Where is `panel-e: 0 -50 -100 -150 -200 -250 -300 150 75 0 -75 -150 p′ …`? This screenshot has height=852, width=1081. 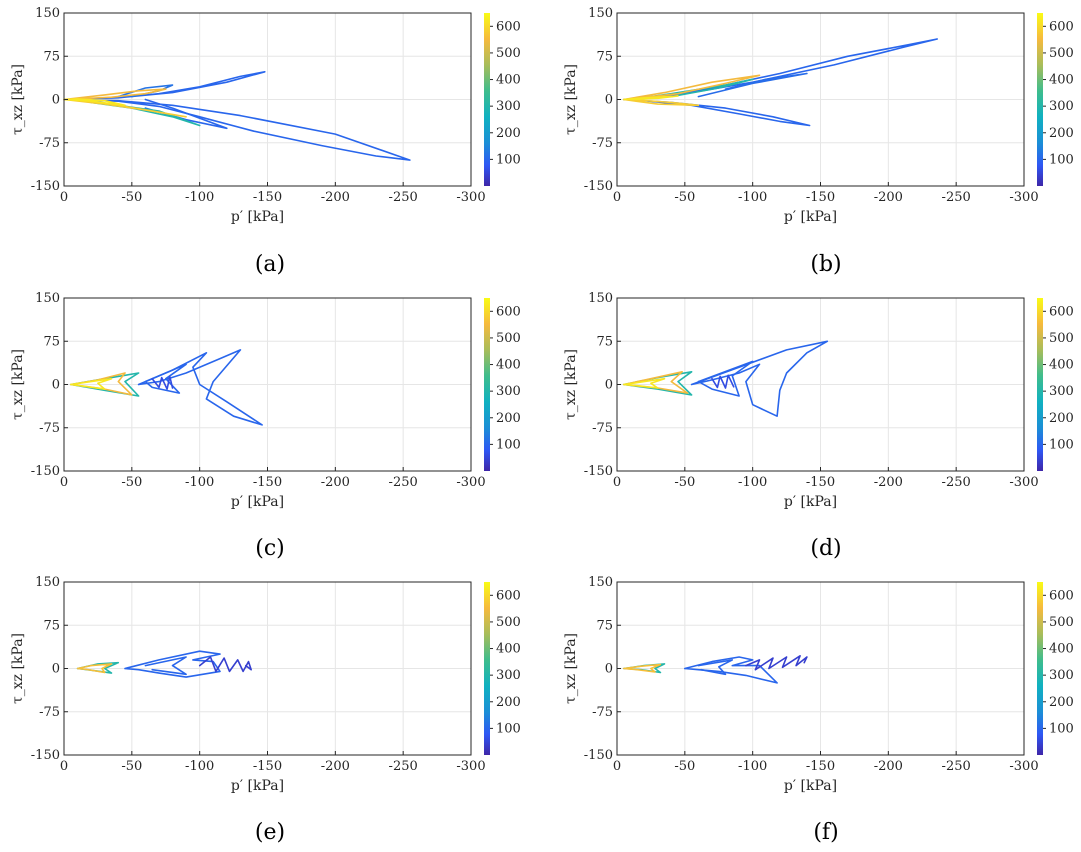 panel-e: 0 -50 -100 -150 -200 -250 -300 150 75 0 -75 -150 p′ … is located at coordinates (265, 710).